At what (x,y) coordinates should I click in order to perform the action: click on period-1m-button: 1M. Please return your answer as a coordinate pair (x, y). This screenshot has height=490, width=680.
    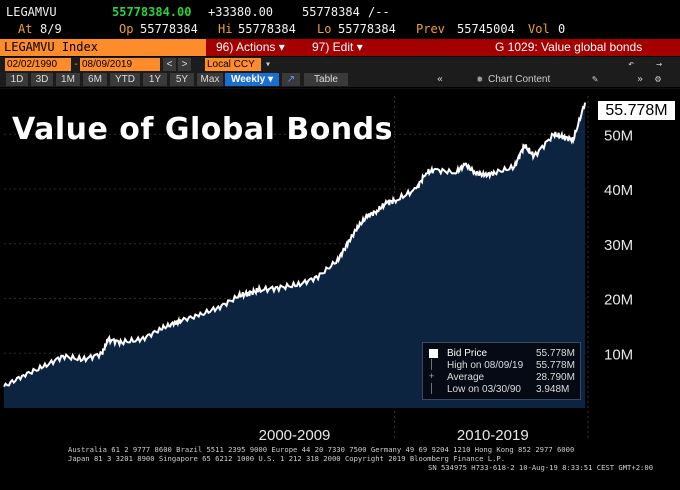
    Looking at the image, I should click on (68, 79).